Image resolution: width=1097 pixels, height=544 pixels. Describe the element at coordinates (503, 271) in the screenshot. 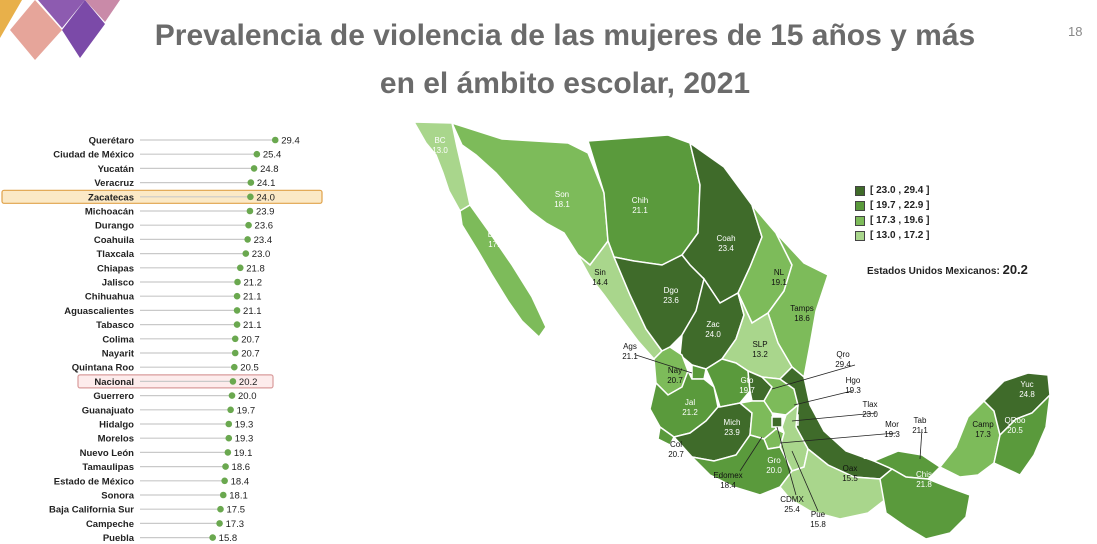

I see `region-bcs` at that location.